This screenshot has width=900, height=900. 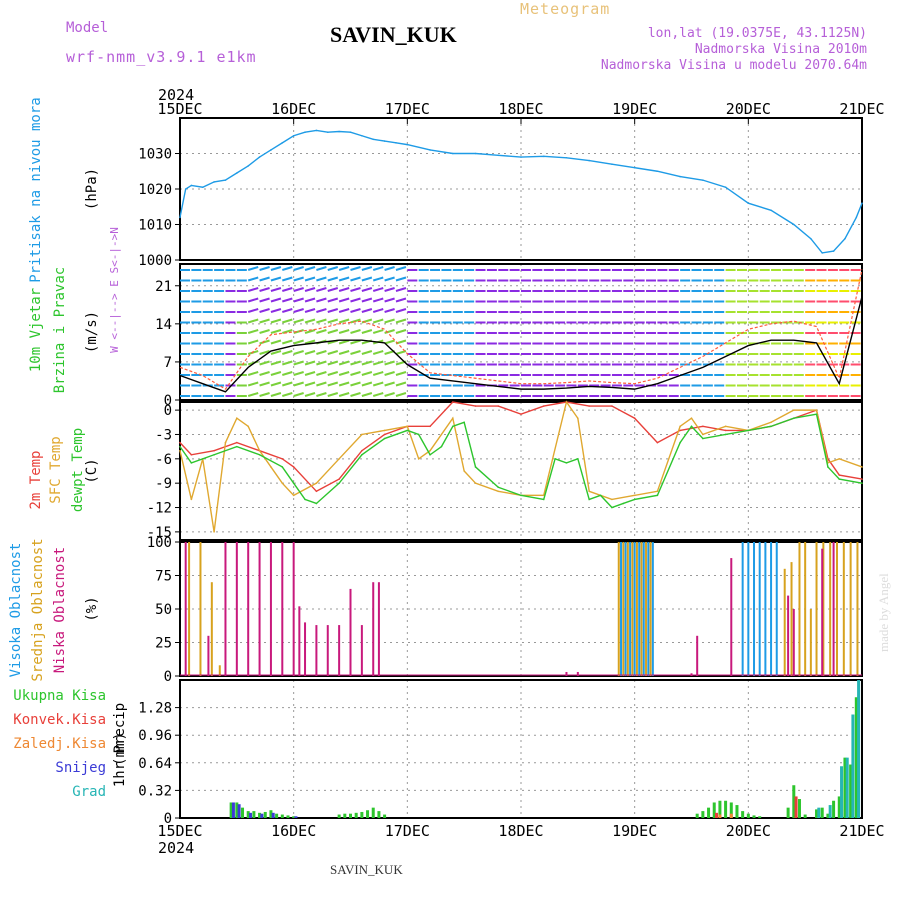 I want to click on y-tick-label: 21, so click(x=163, y=287).